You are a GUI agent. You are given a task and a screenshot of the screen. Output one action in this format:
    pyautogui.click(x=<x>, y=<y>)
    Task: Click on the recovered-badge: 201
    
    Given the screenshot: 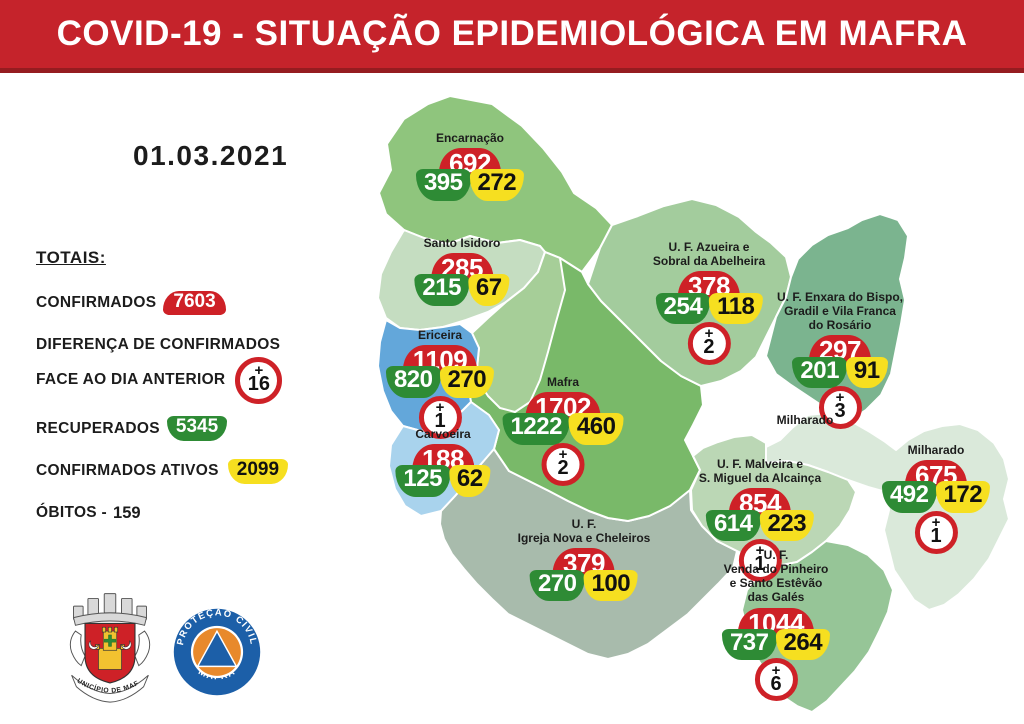 What is the action you would take?
    pyautogui.click(x=819, y=372)
    